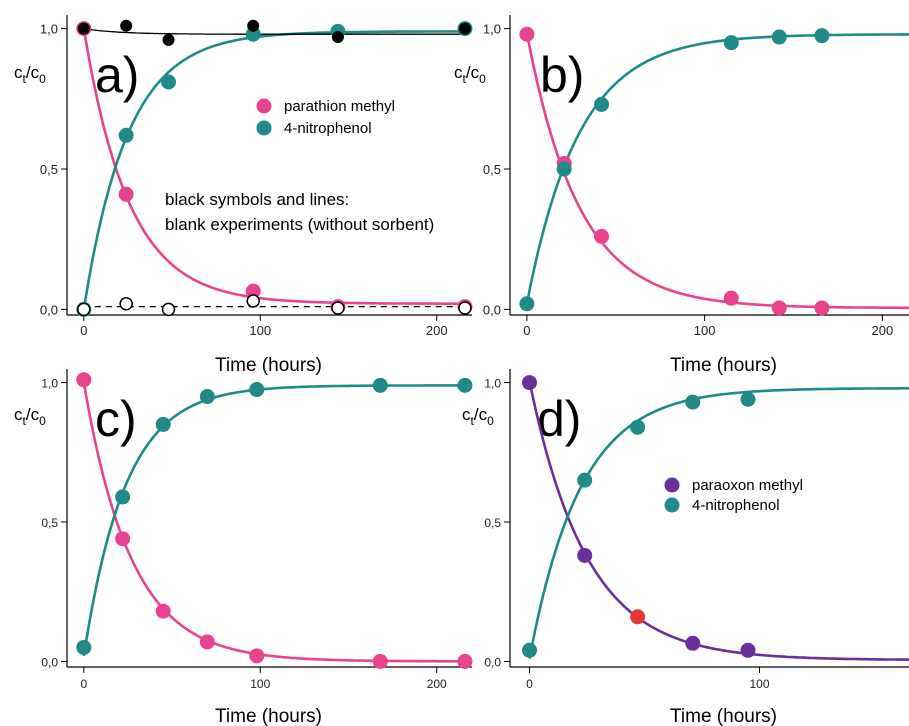 This screenshot has width=909, height=726. I want to click on x-tick-label: 200, so click(437, 684).